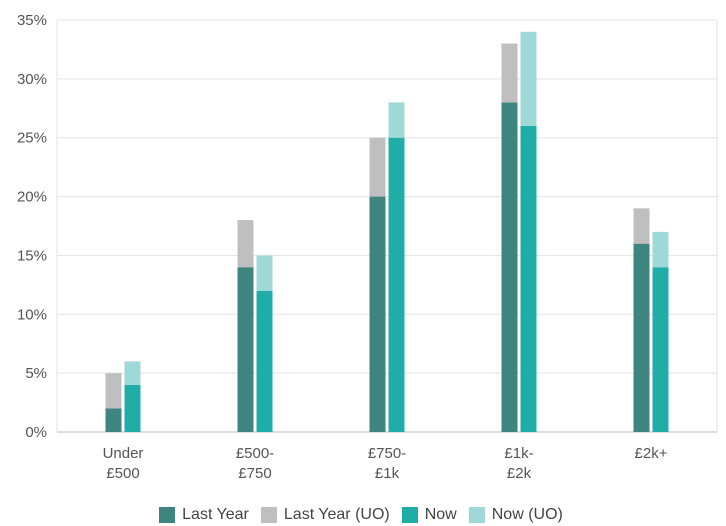 This screenshot has width=726, height=526. What do you see at coordinates (32, 197) in the screenshot?
I see `y-tick-label: 20%` at bounding box center [32, 197].